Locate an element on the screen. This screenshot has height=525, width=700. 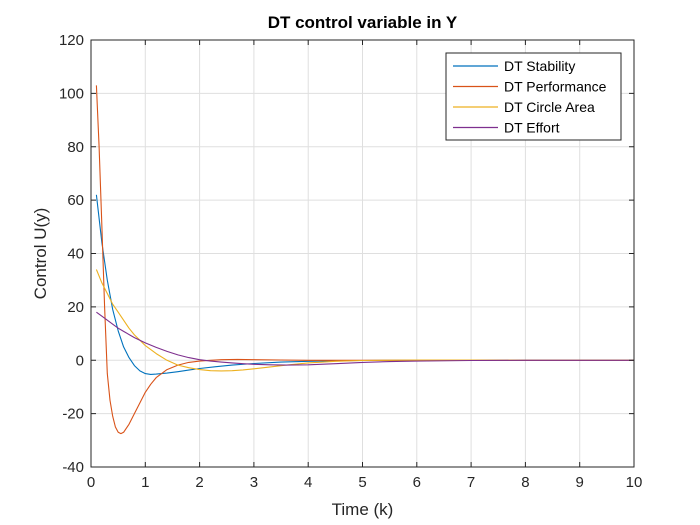
y-tick-label: 80 is located at coordinates (75, 147).